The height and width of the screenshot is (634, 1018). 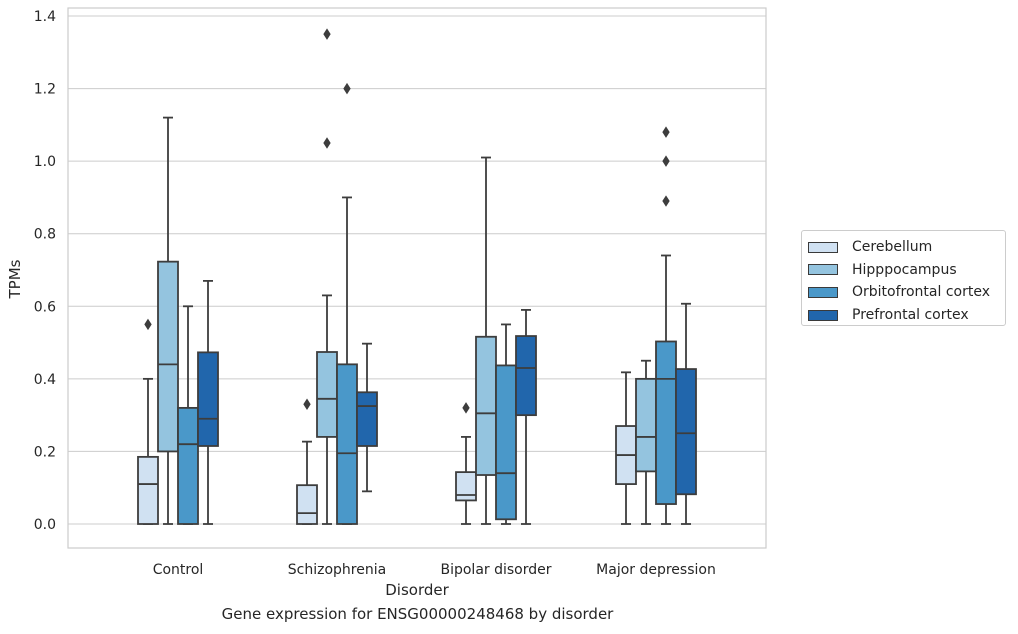 I want to click on legend-item-prefrontal-cortex: Prefrontal cortex, so click(x=906, y=315).